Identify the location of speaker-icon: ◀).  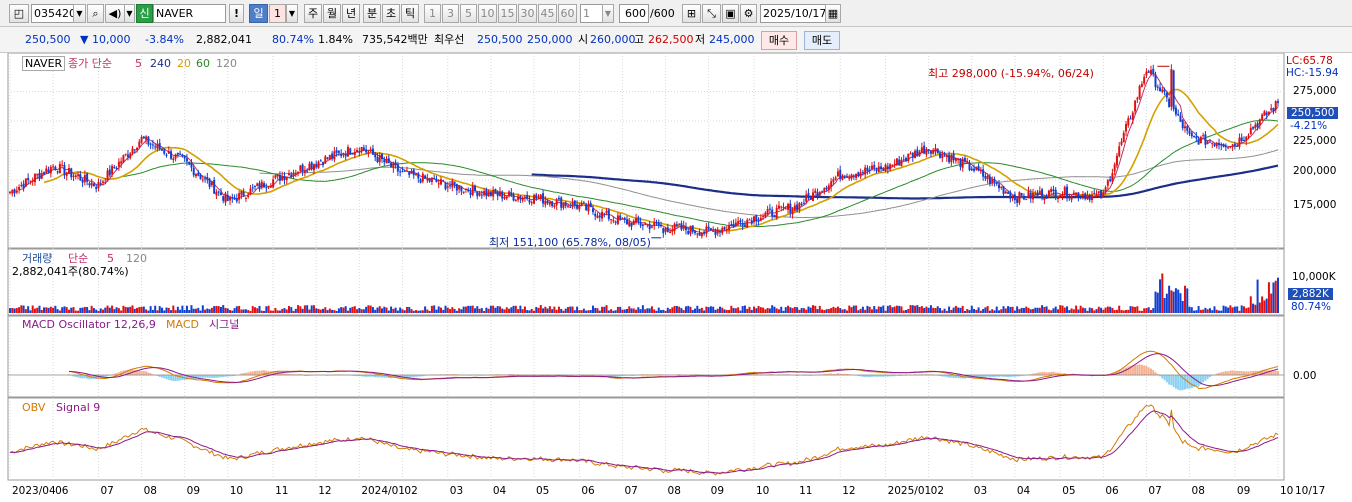
(115, 13).